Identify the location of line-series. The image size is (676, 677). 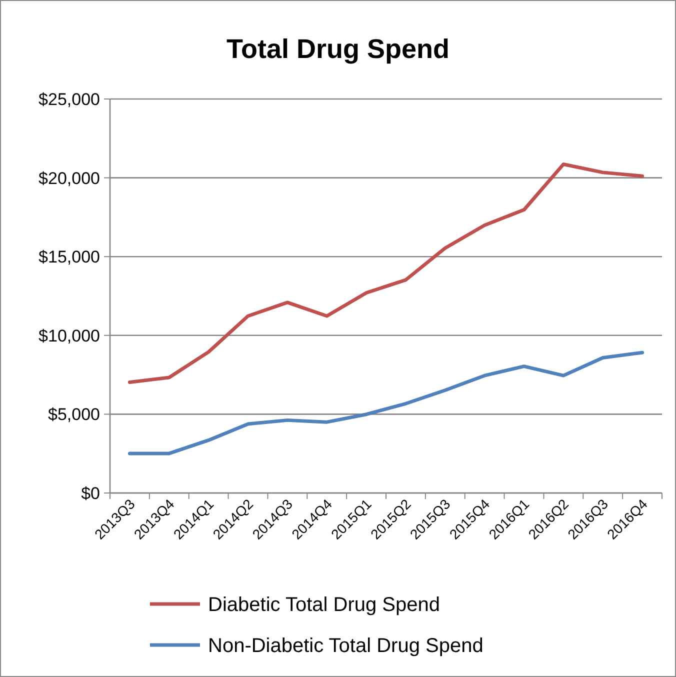
(386, 403).